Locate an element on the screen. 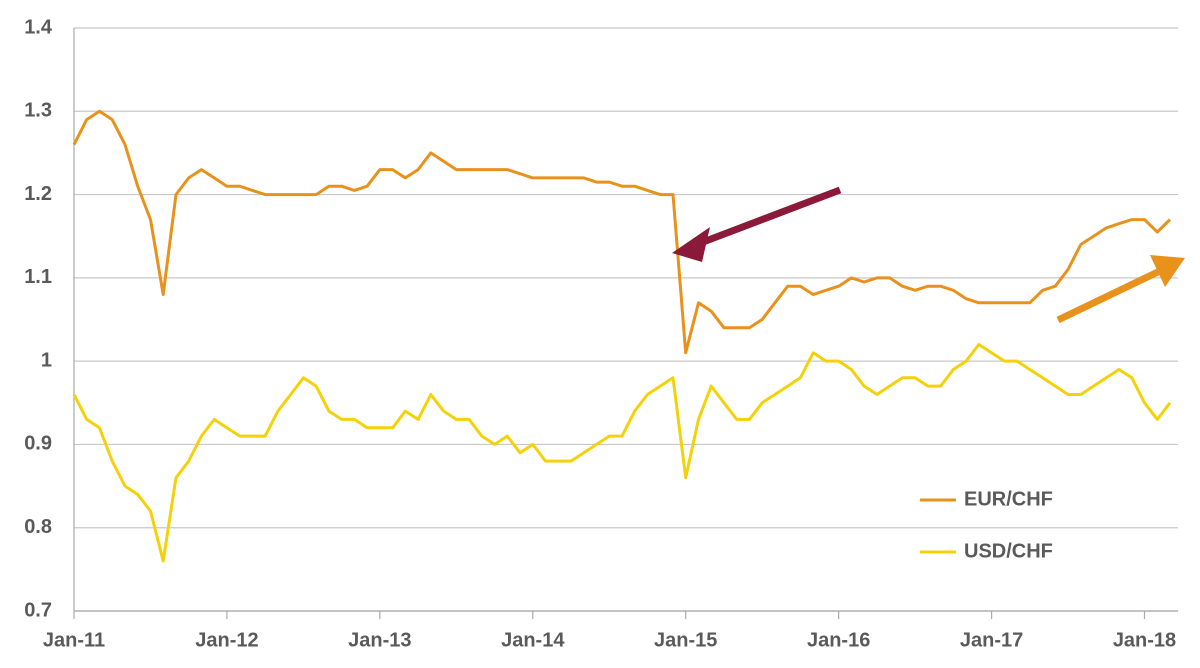 This screenshot has height=668, width=1200. x-tick-label: Jan-11 is located at coordinates (74, 640).